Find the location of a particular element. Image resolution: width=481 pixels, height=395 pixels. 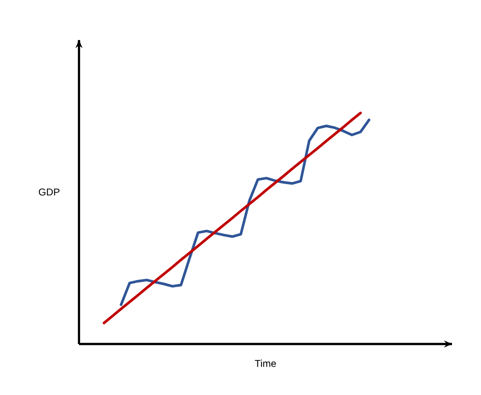

y-axis-title: GDP is located at coordinates (49, 192).